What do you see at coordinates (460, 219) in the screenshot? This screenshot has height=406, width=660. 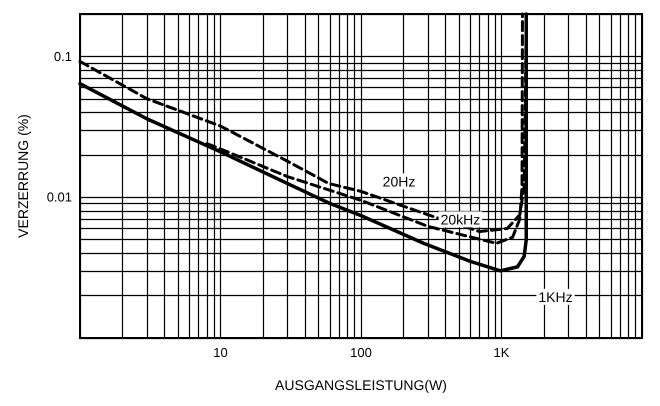 I see `annotation: 20kHz` at bounding box center [460, 219].